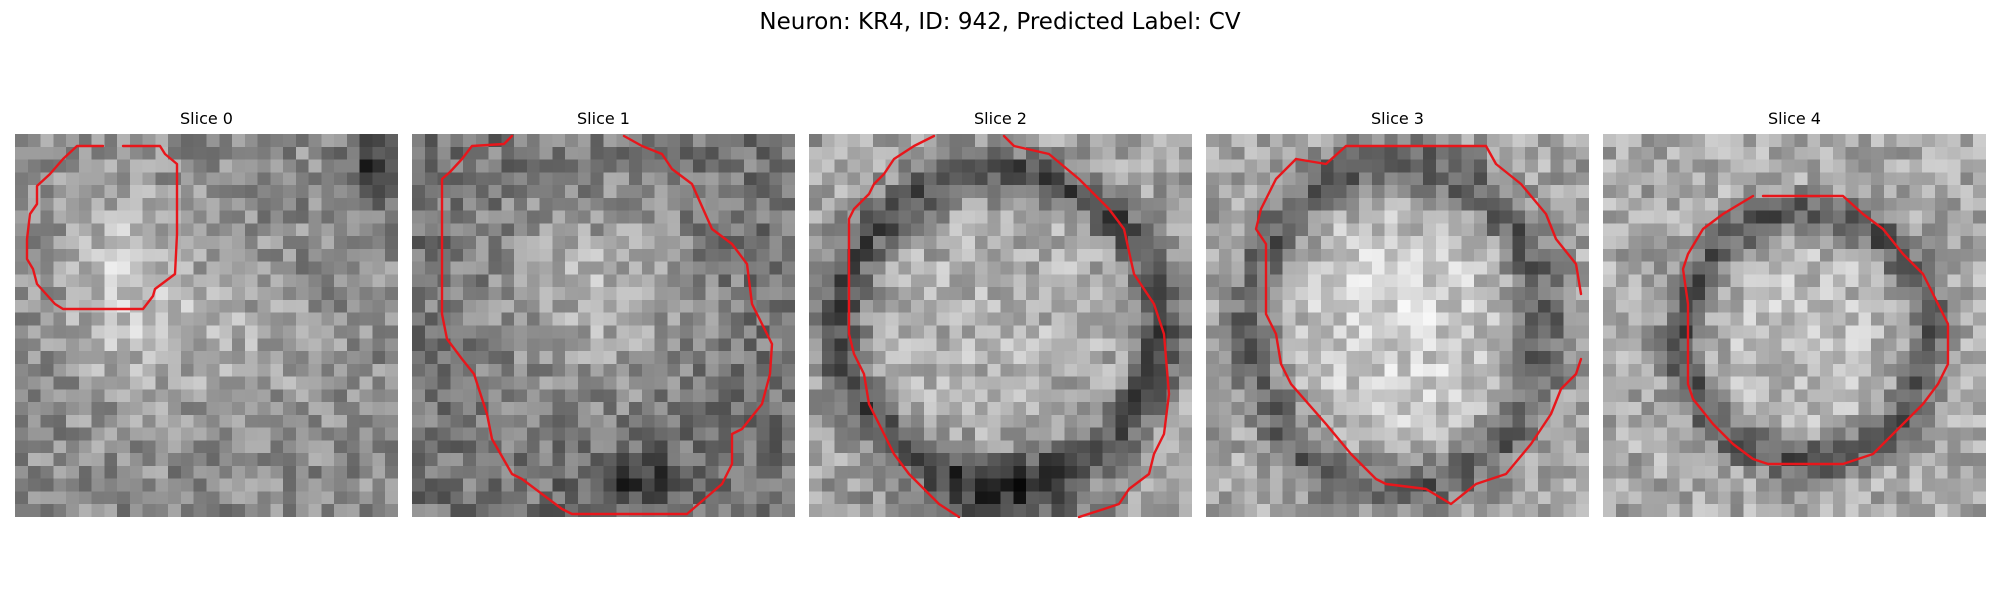  I want to click on slice-4-image, so click(1794, 325).